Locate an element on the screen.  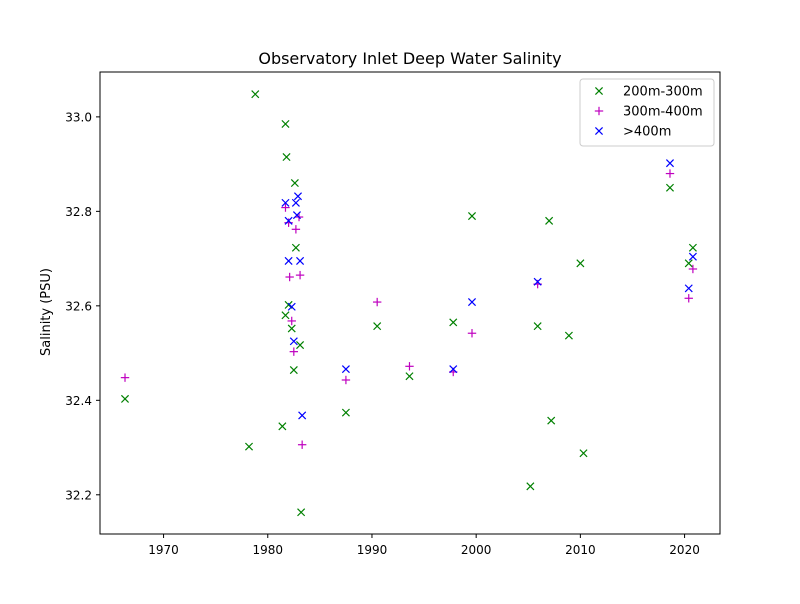
y-tick-label: 32.4 is located at coordinates (78, 401).